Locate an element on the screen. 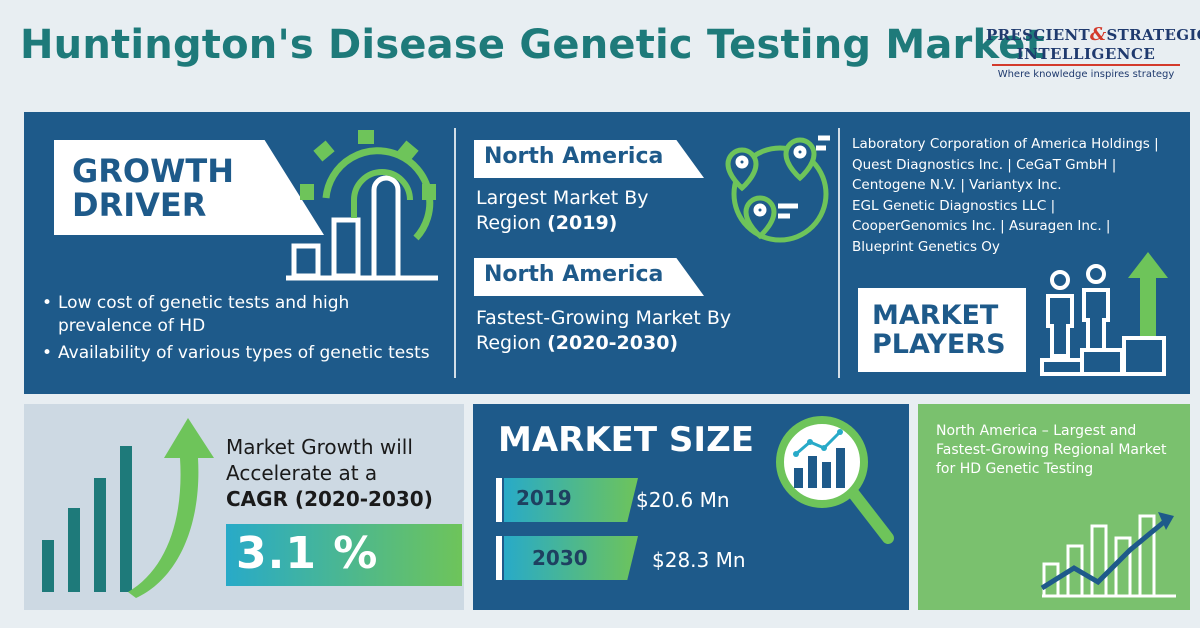 This screenshot has width=1200, height=628. growth-line-1: Market Growth will is located at coordinates (319, 447).